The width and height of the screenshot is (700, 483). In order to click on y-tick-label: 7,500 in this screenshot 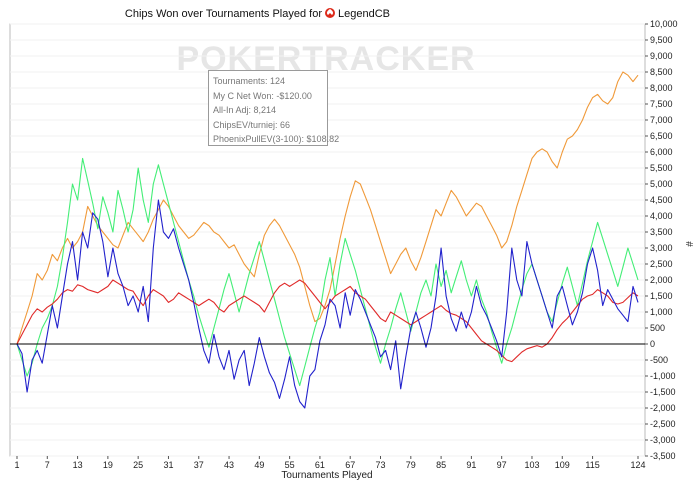, I will do `click(661, 104)`.